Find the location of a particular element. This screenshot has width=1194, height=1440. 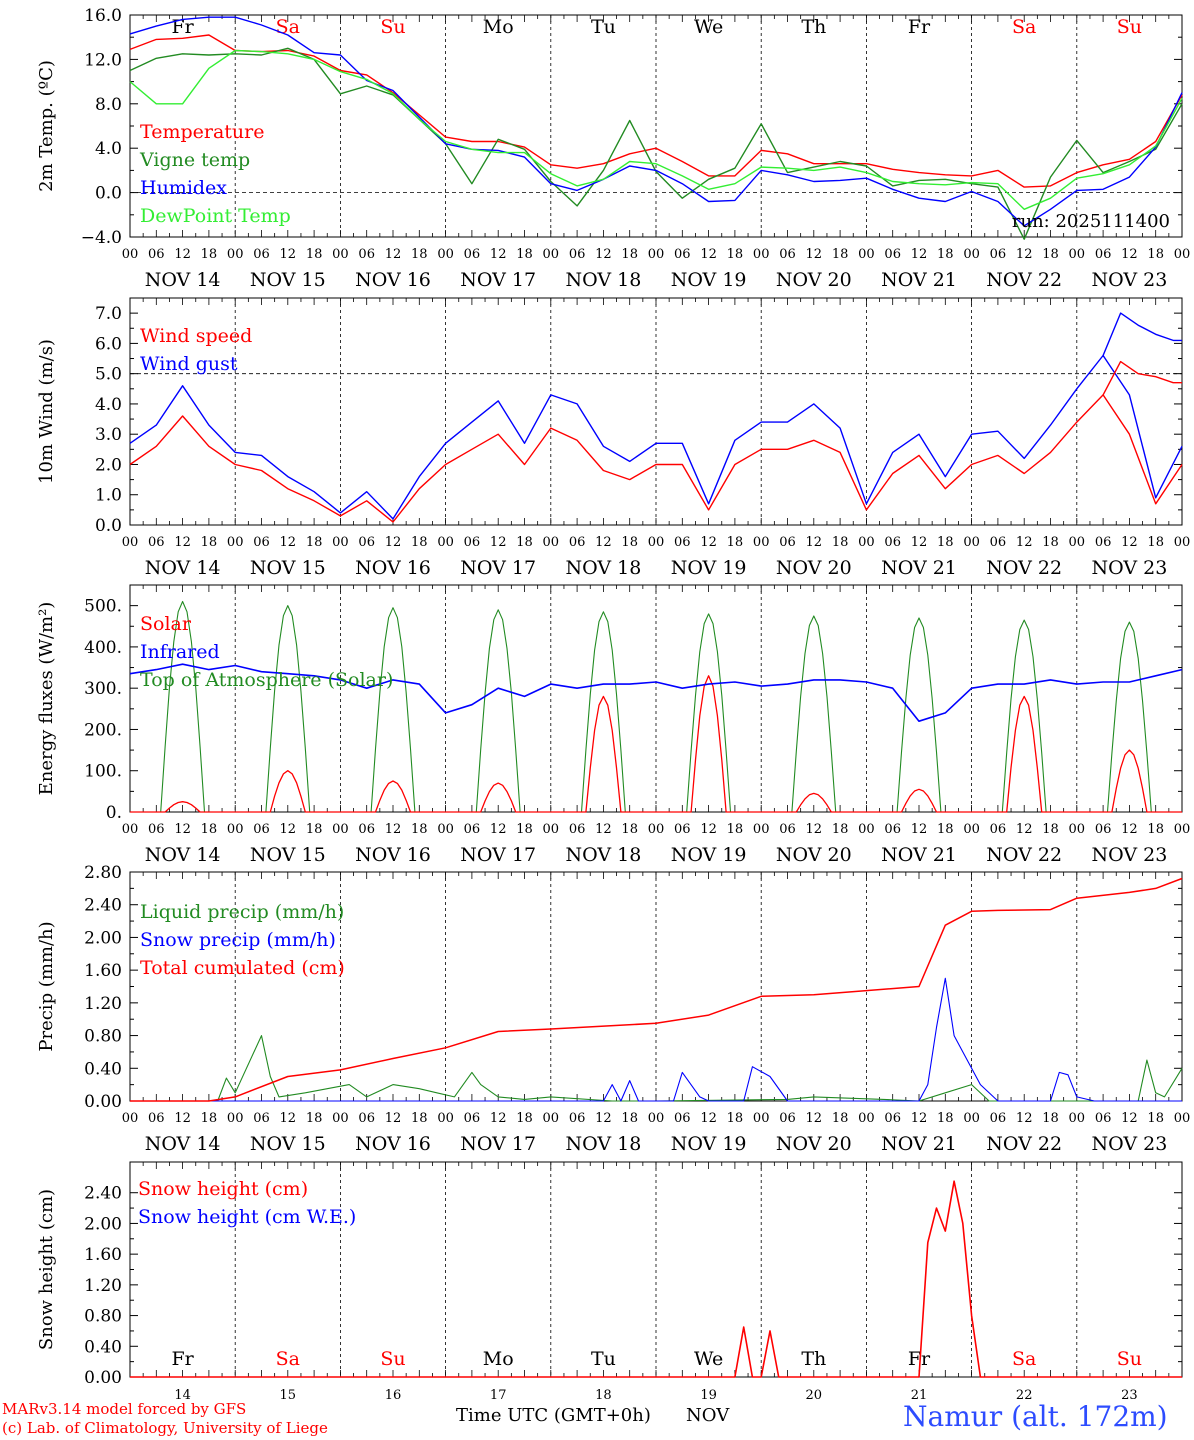

y-tick-label: 2.00 is located at coordinates (103, 938).